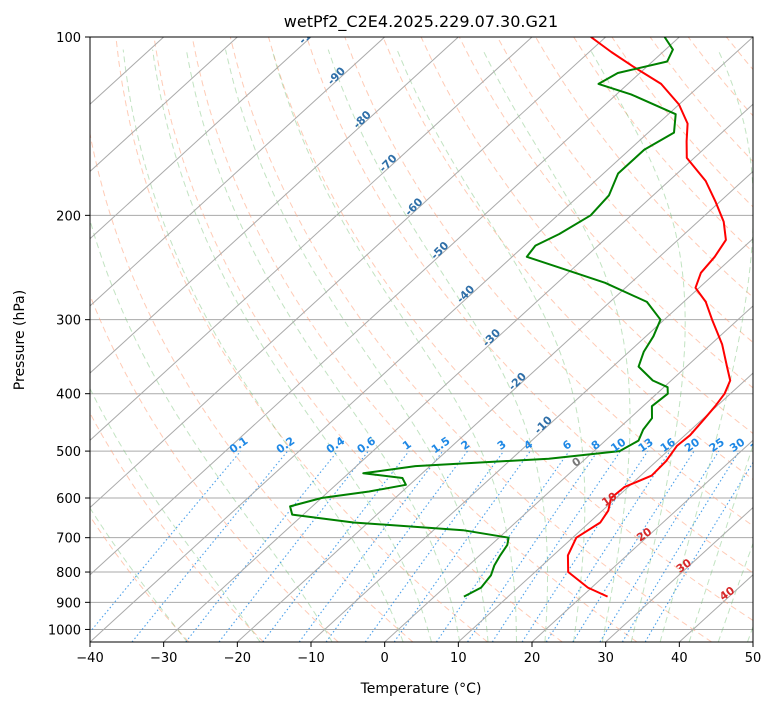 This screenshot has height=708, width=775. What do you see at coordinates (89, 658) in the screenshot?
I see `x-tick-label: −40` at bounding box center [89, 658].